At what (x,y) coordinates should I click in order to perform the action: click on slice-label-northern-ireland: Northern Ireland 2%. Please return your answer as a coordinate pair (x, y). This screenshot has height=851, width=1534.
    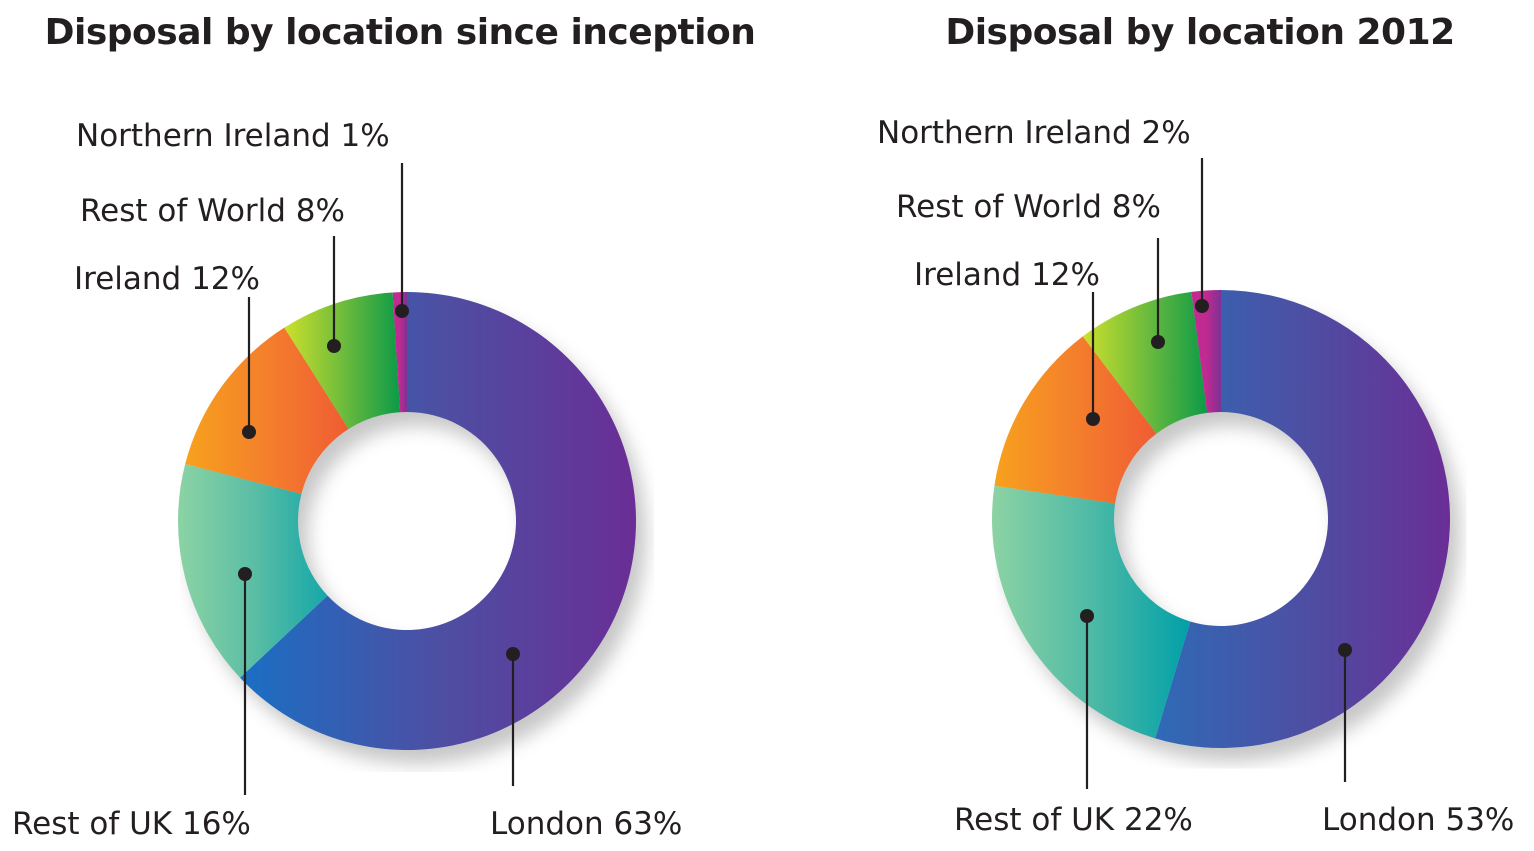
    Looking at the image, I should click on (1034, 133).